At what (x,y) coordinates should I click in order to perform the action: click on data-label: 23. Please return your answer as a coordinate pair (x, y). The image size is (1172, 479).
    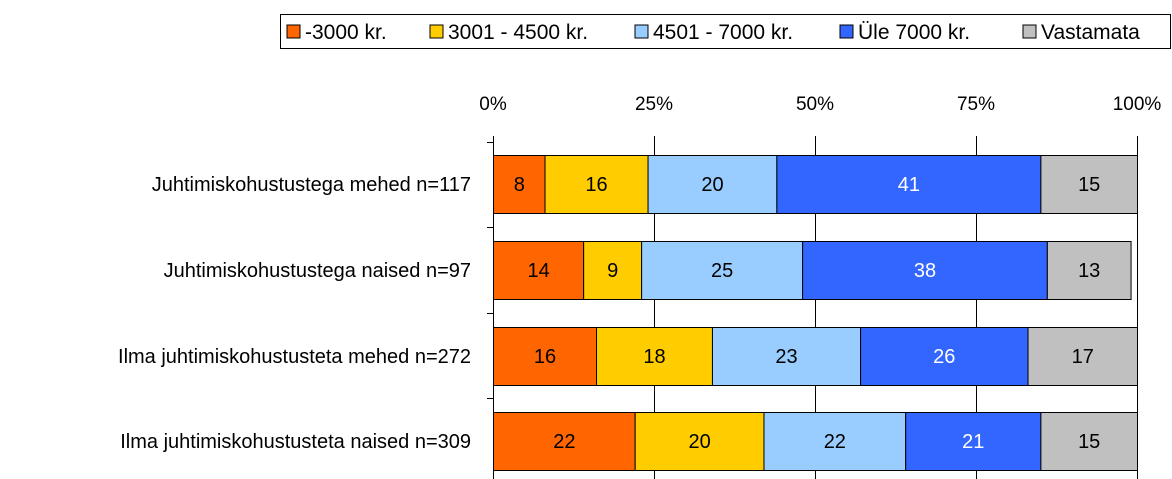
    Looking at the image, I should click on (786, 357).